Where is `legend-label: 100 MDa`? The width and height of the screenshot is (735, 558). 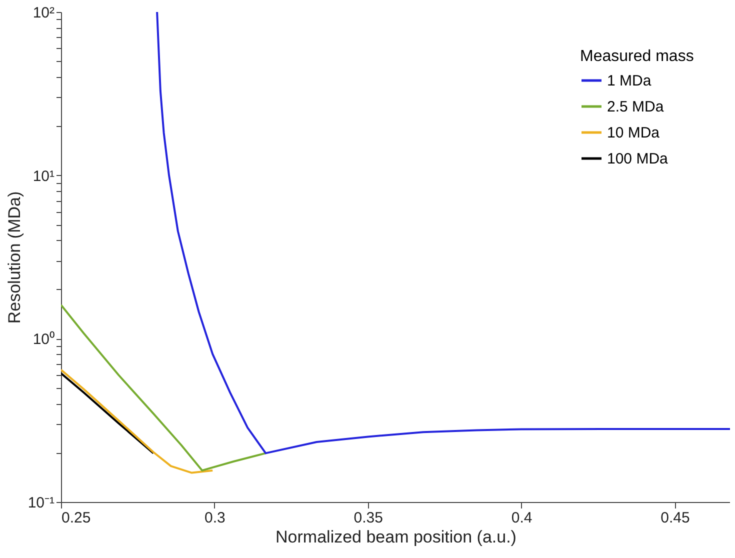 legend-label: 100 MDa is located at coordinates (638, 159).